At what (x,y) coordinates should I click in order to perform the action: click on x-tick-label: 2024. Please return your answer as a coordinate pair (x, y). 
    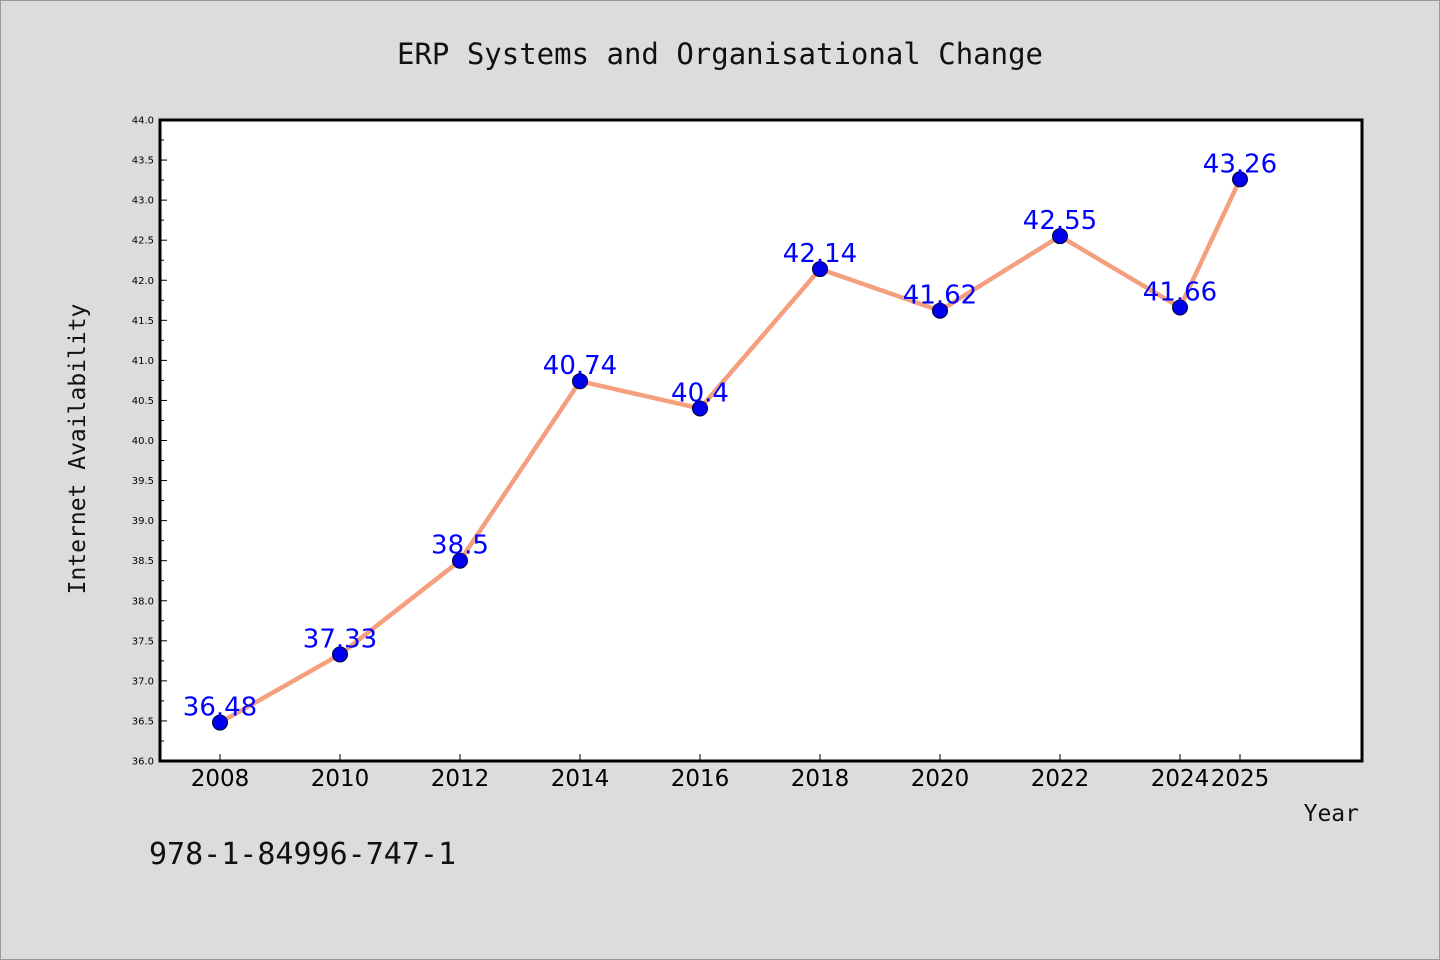
    Looking at the image, I should click on (1180, 779).